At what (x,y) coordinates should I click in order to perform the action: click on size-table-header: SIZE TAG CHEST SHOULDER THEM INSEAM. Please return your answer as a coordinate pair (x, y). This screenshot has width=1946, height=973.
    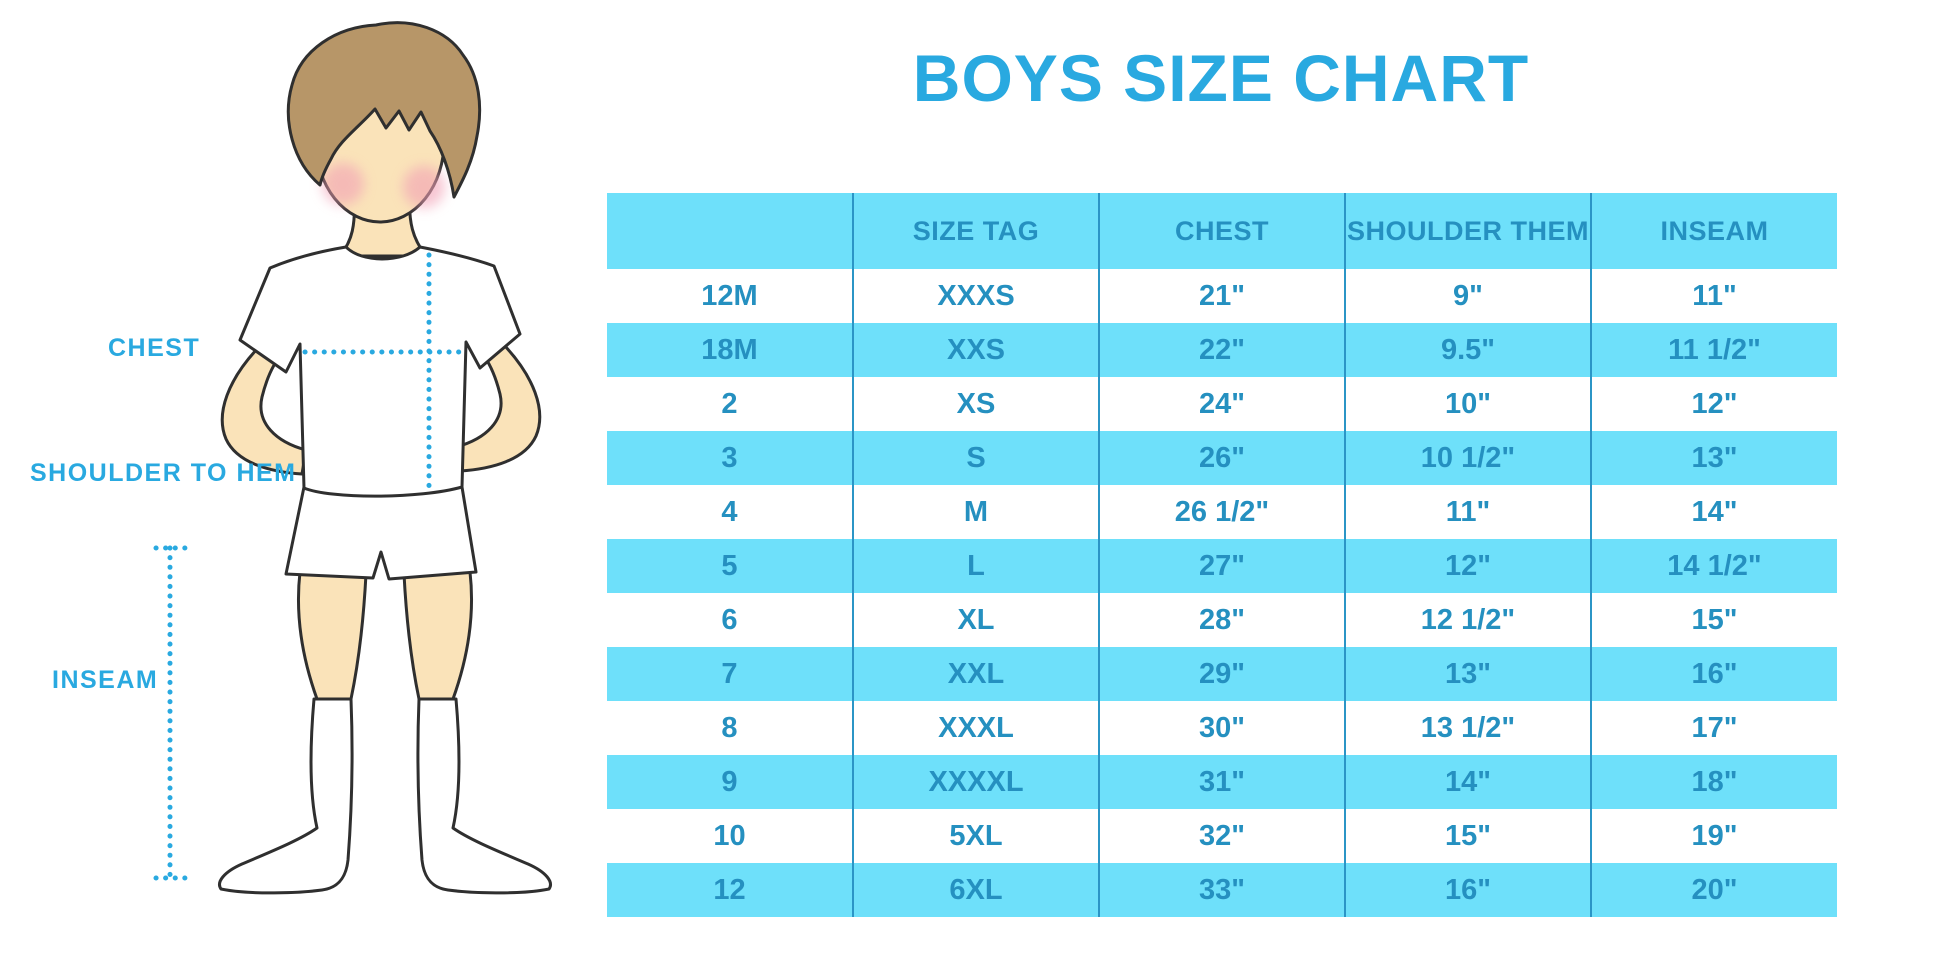
    Looking at the image, I should click on (1222, 231).